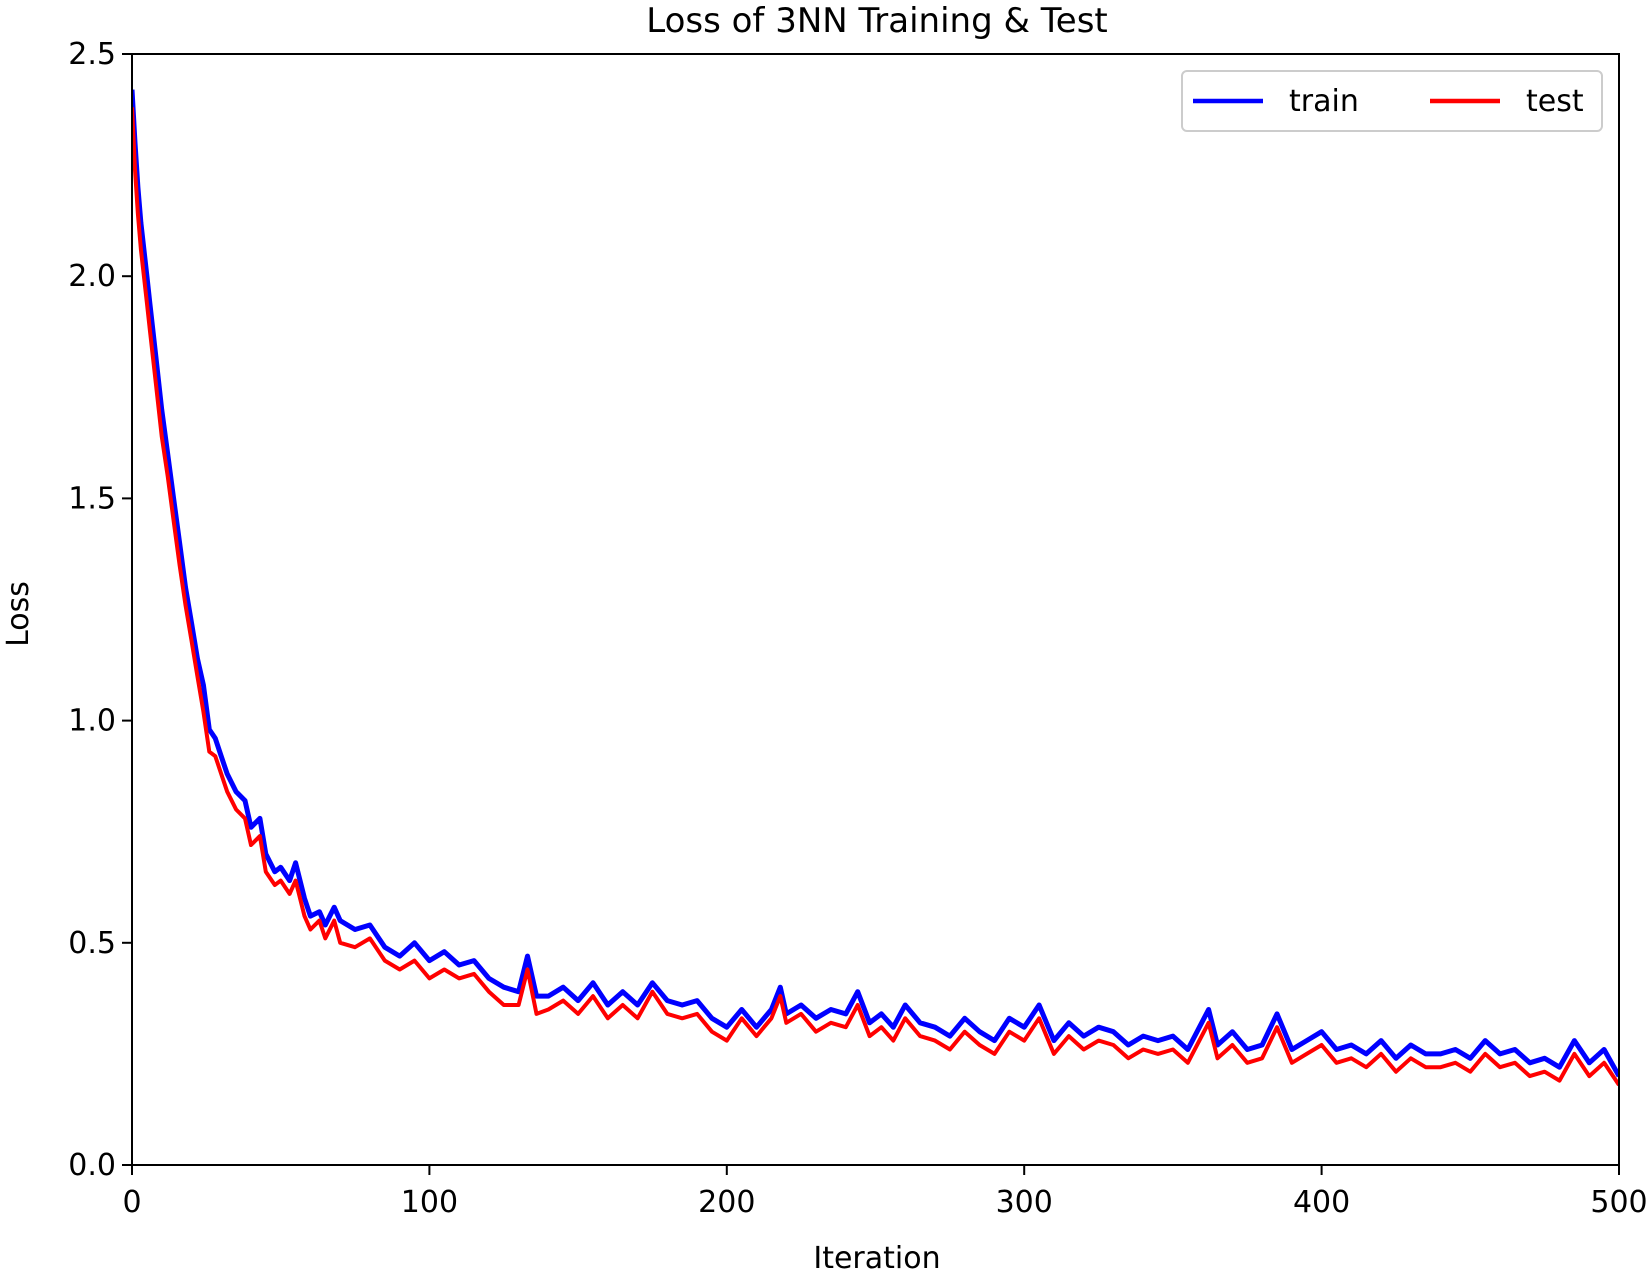  What do you see at coordinates (131, 1202) in the screenshot?
I see `x-tick-label: 0` at bounding box center [131, 1202].